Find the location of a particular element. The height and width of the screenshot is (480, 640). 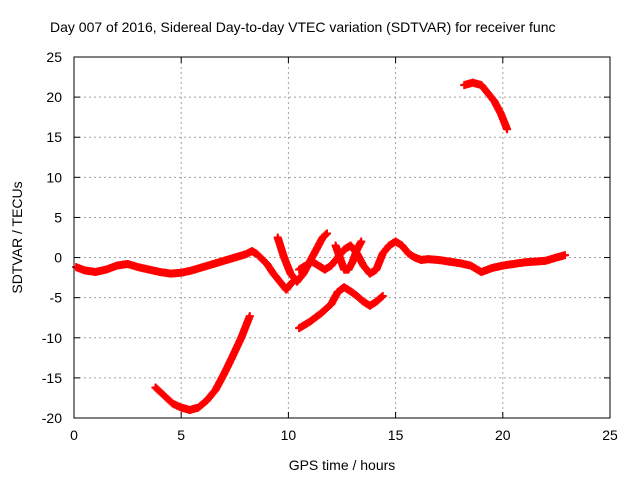

series-lower-arc is located at coordinates (202, 363).